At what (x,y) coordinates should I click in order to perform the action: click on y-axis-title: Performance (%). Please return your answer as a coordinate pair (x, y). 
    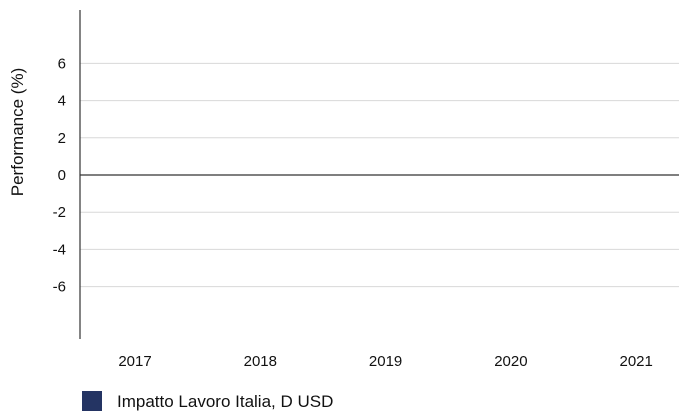
    Looking at the image, I should click on (17, 132).